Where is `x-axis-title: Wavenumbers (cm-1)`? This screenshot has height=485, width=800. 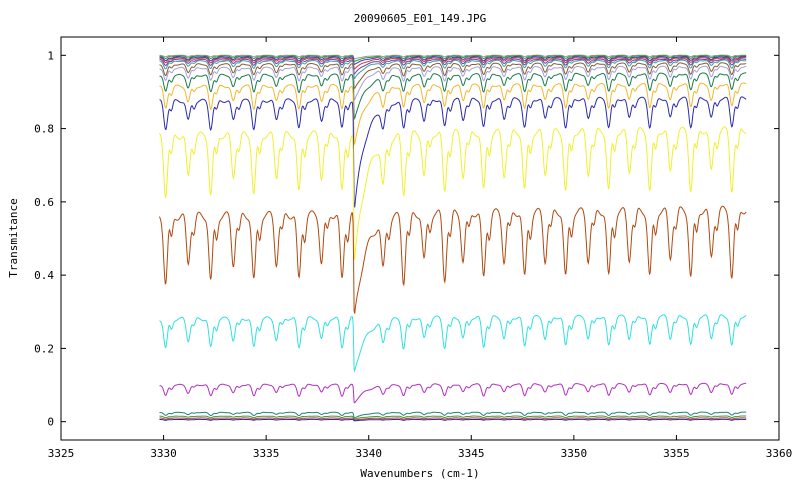
x-axis-title: Wavenumbers (cm-1) is located at coordinates (419, 473).